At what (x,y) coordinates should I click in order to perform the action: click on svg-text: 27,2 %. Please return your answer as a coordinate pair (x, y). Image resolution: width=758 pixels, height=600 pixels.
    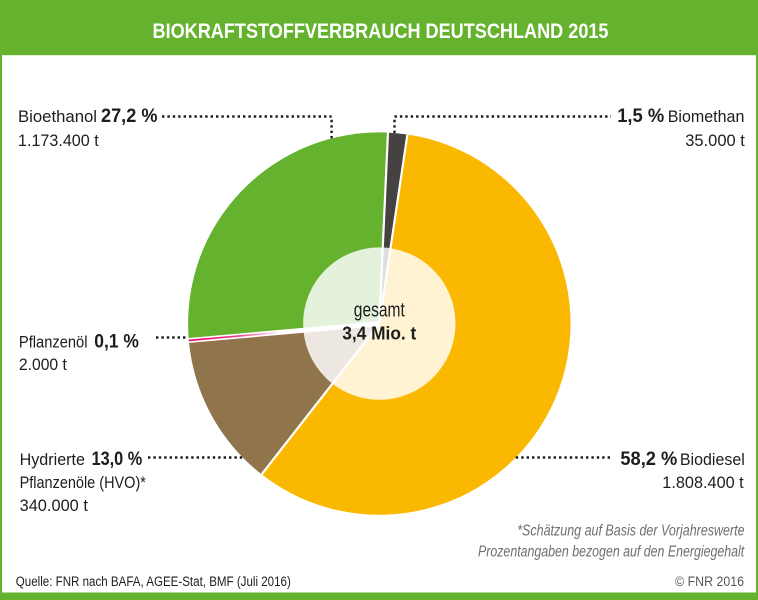
    Looking at the image, I should click on (129, 116).